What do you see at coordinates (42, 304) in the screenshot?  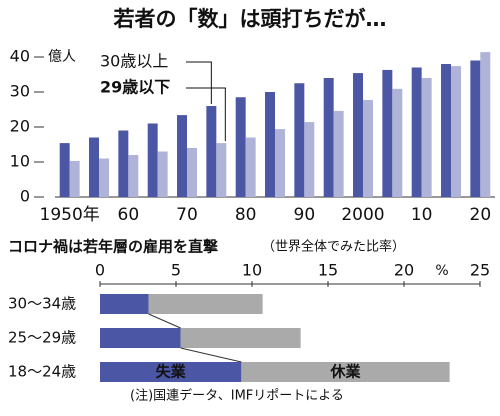 I see `y-tick-label: 30～34歳` at bounding box center [42, 304].